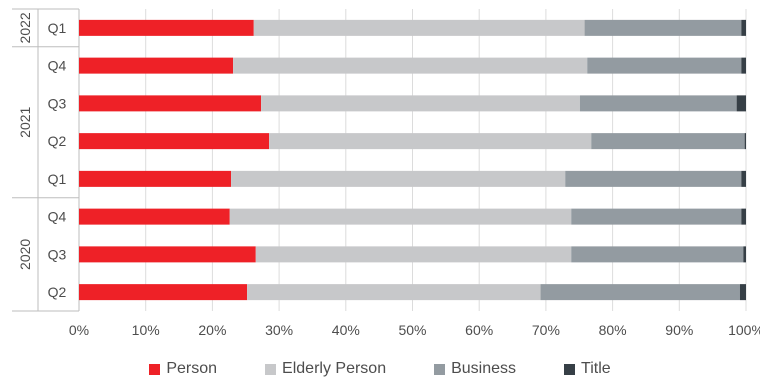 The height and width of the screenshot is (381, 760). What do you see at coordinates (192, 368) in the screenshot?
I see `legend-label: Person` at bounding box center [192, 368].